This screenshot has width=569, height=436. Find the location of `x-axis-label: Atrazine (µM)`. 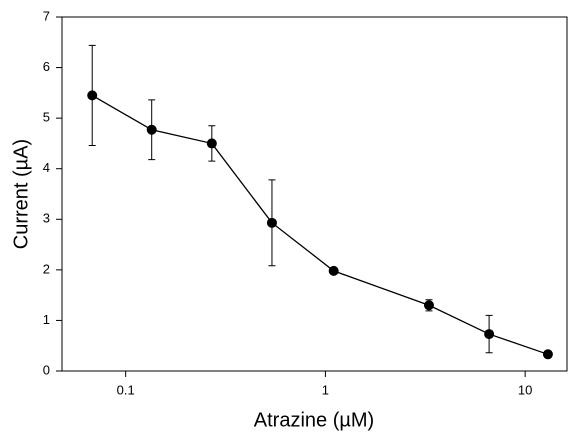

x-axis-label: Atrazine (µM) is located at coordinates (314, 420).